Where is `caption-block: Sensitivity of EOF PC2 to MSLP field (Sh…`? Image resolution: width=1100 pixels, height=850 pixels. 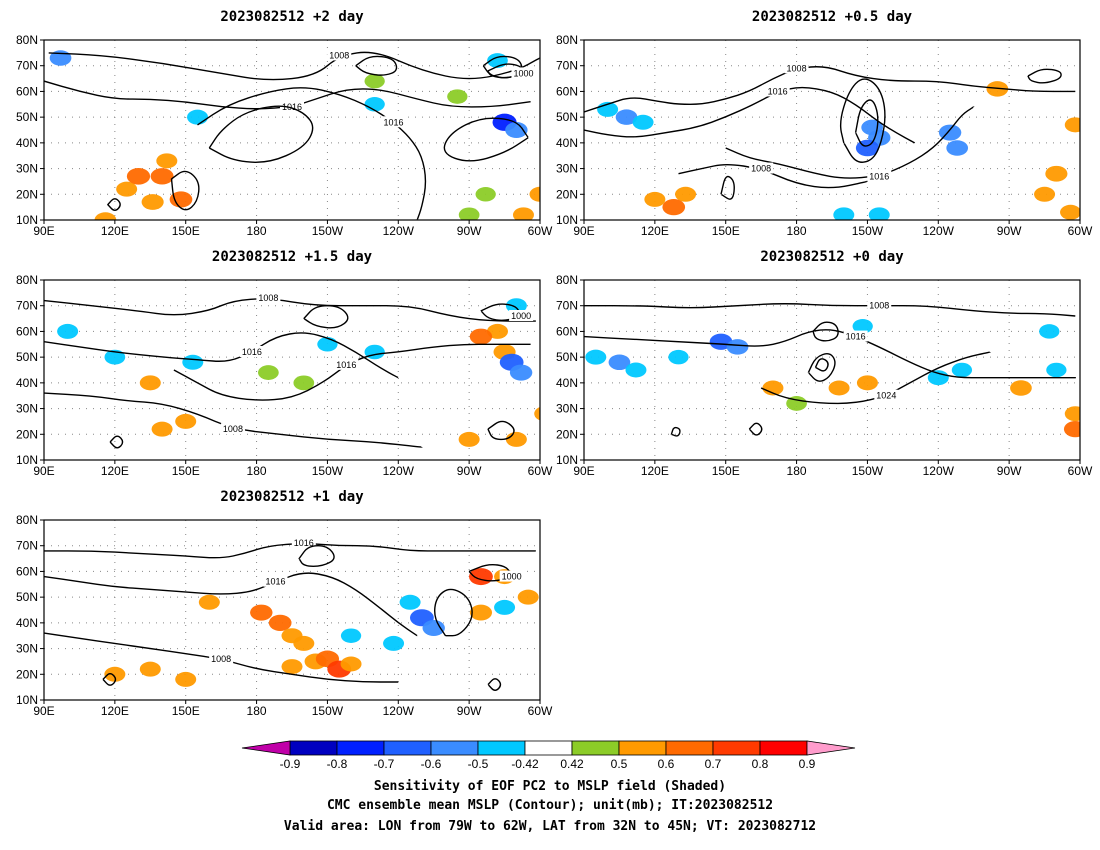
caption-block: Sensitivity of EOF PC2 to MSLP field (Sh… is located at coordinates (550, 806).